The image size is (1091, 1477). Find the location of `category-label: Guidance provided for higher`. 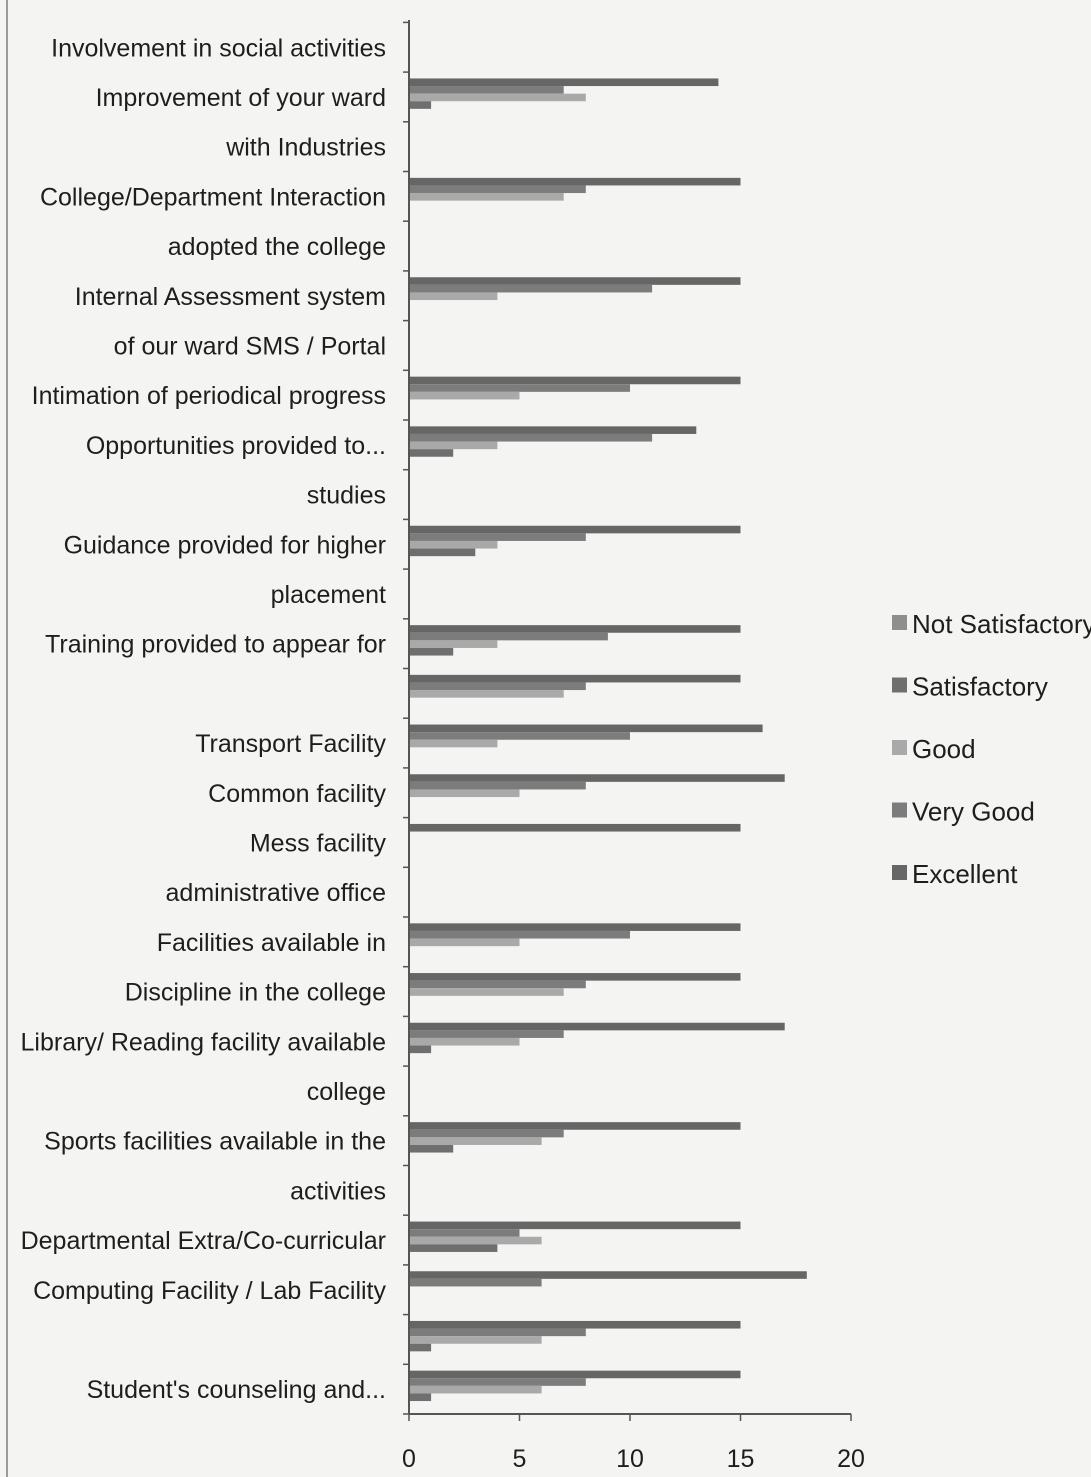

category-label: Guidance provided for higher is located at coordinates (225, 545).